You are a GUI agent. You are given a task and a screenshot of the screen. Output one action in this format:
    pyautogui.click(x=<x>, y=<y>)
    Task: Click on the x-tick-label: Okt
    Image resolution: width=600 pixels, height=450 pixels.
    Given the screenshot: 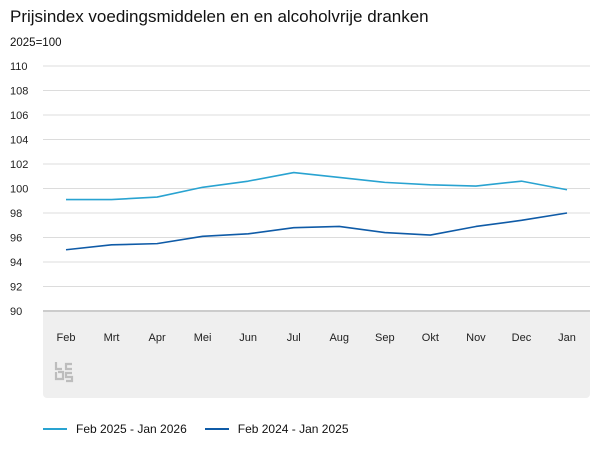 What is the action you would take?
    pyautogui.click(x=430, y=338)
    